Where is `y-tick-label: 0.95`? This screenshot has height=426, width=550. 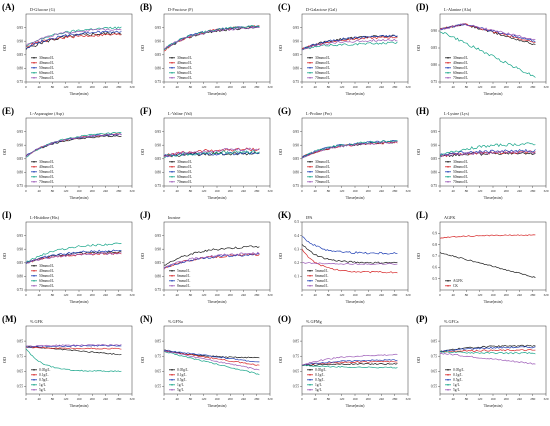 y-tick-label: 0.95 is located at coordinates (158, 28).